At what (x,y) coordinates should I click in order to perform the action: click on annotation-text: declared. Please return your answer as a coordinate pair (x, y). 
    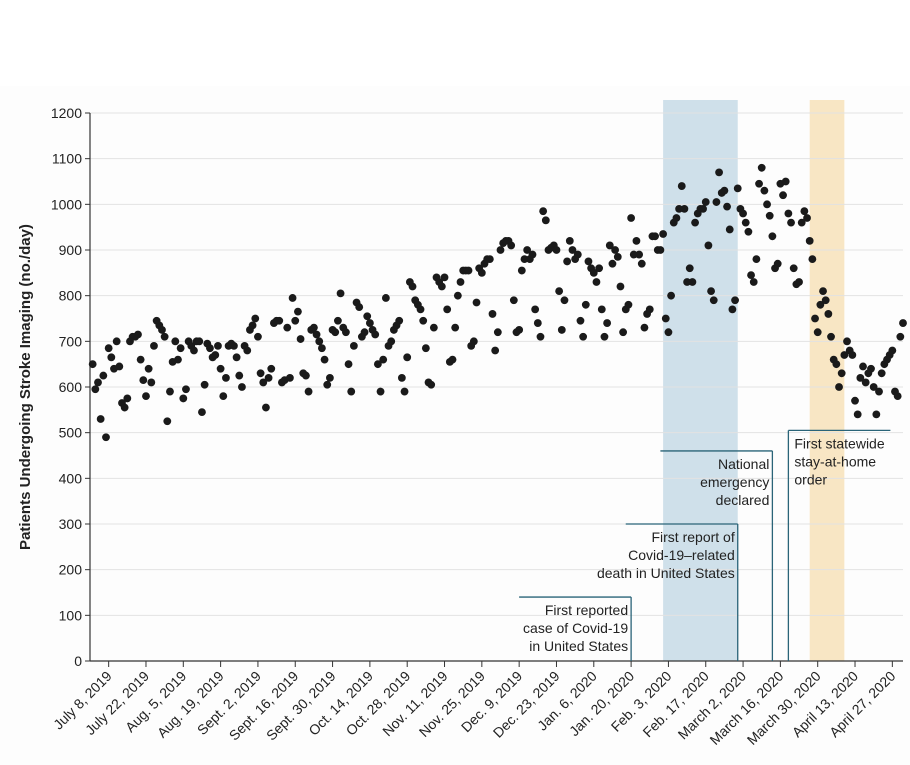
    Looking at the image, I should click on (743, 500).